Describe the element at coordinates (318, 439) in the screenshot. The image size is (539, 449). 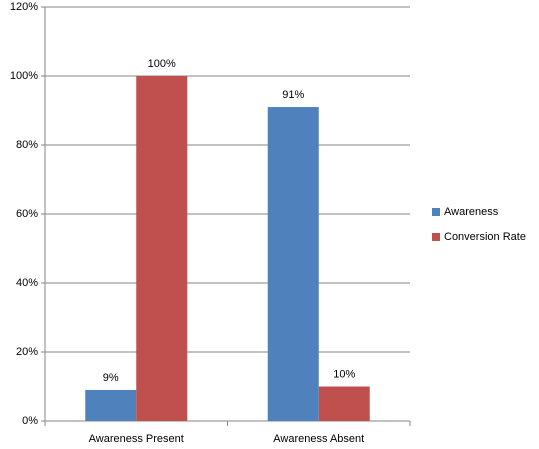
I see `x-tick-label: Awareness Absent` at that location.